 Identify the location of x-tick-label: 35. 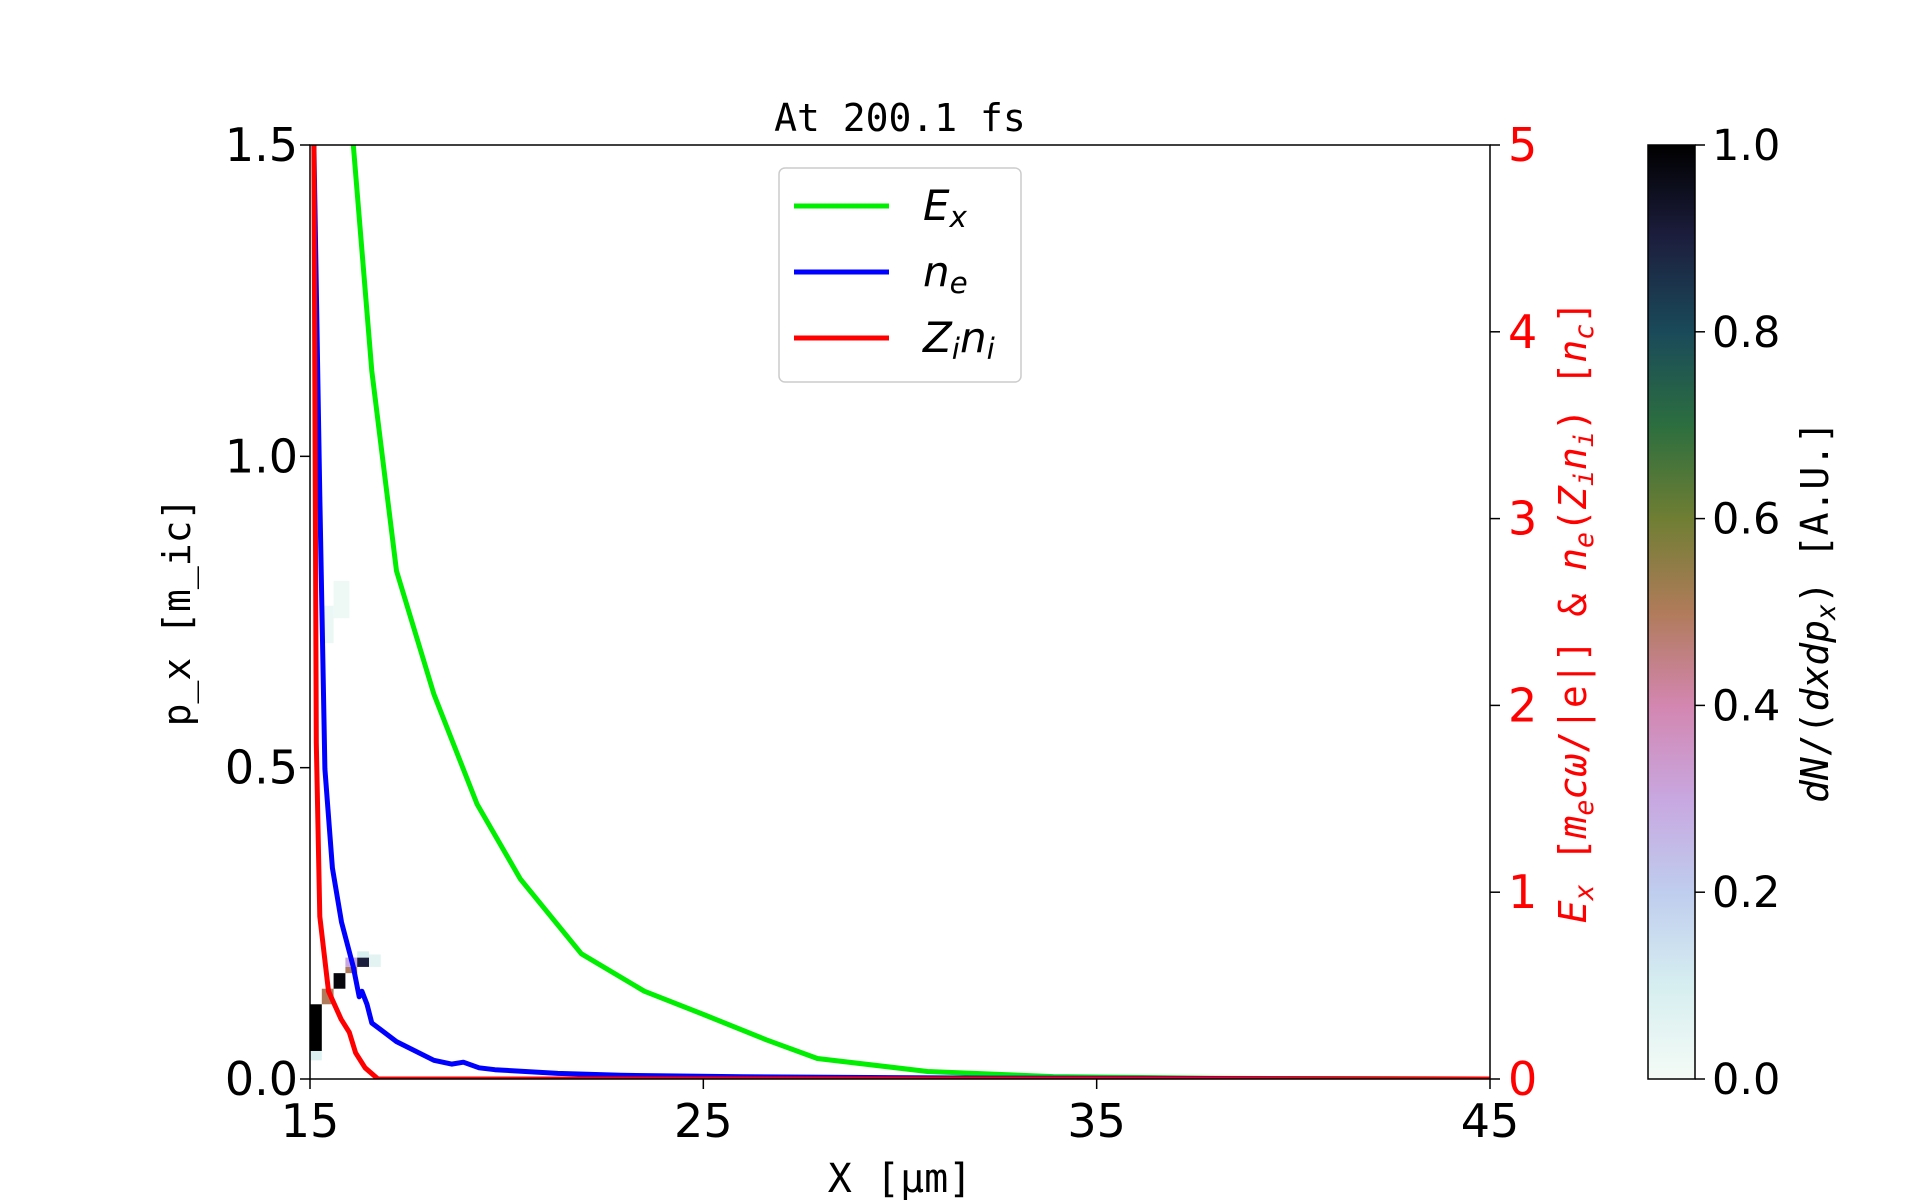
(1096, 1121).